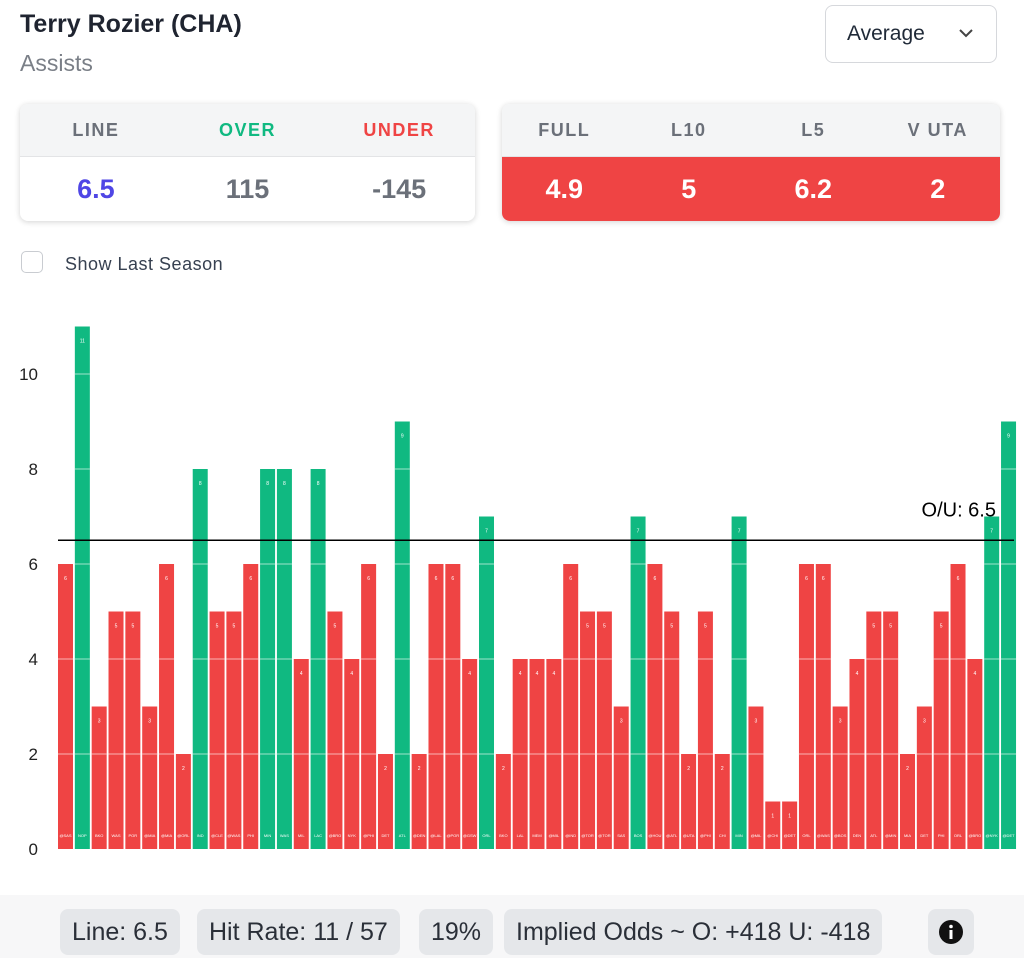  Describe the element at coordinates (772, 817) in the screenshot. I see `bar-value-label: 1` at that location.